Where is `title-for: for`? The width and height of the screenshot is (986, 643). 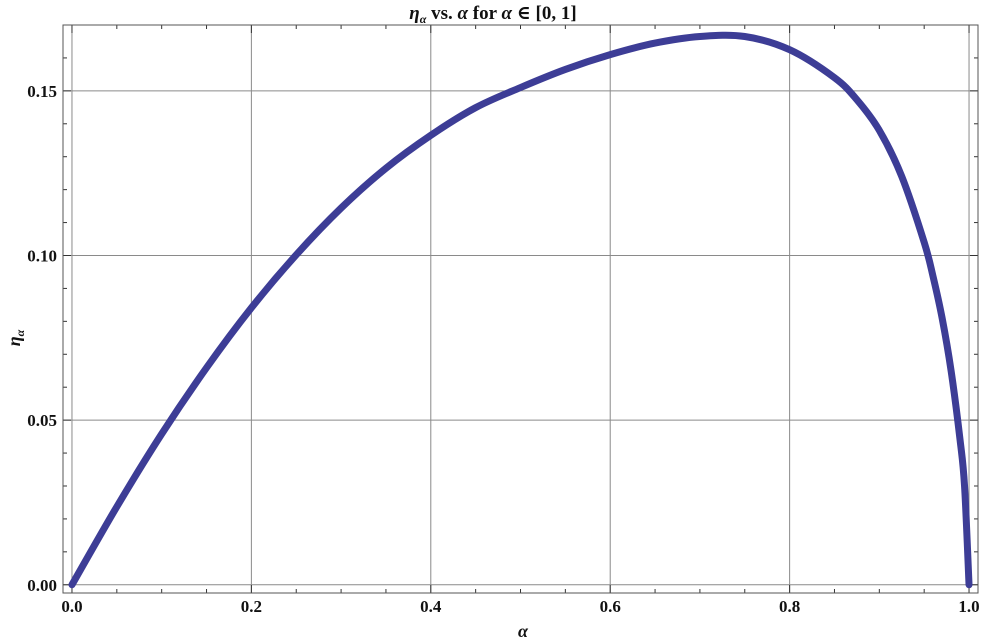
title-for: for is located at coordinates (484, 13).